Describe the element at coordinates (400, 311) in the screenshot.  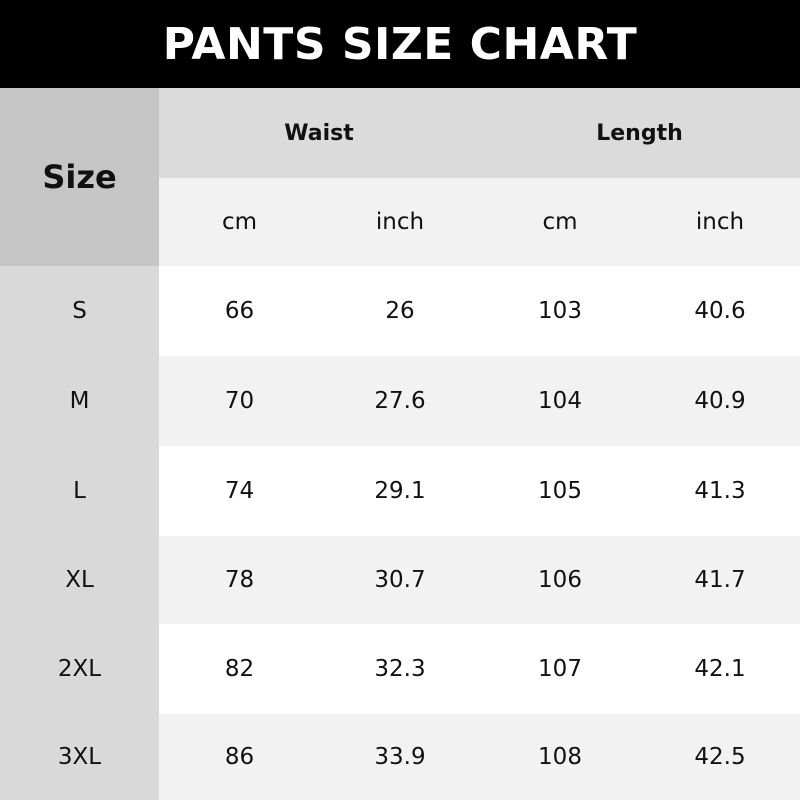
I see `value-cell: 26` at that location.